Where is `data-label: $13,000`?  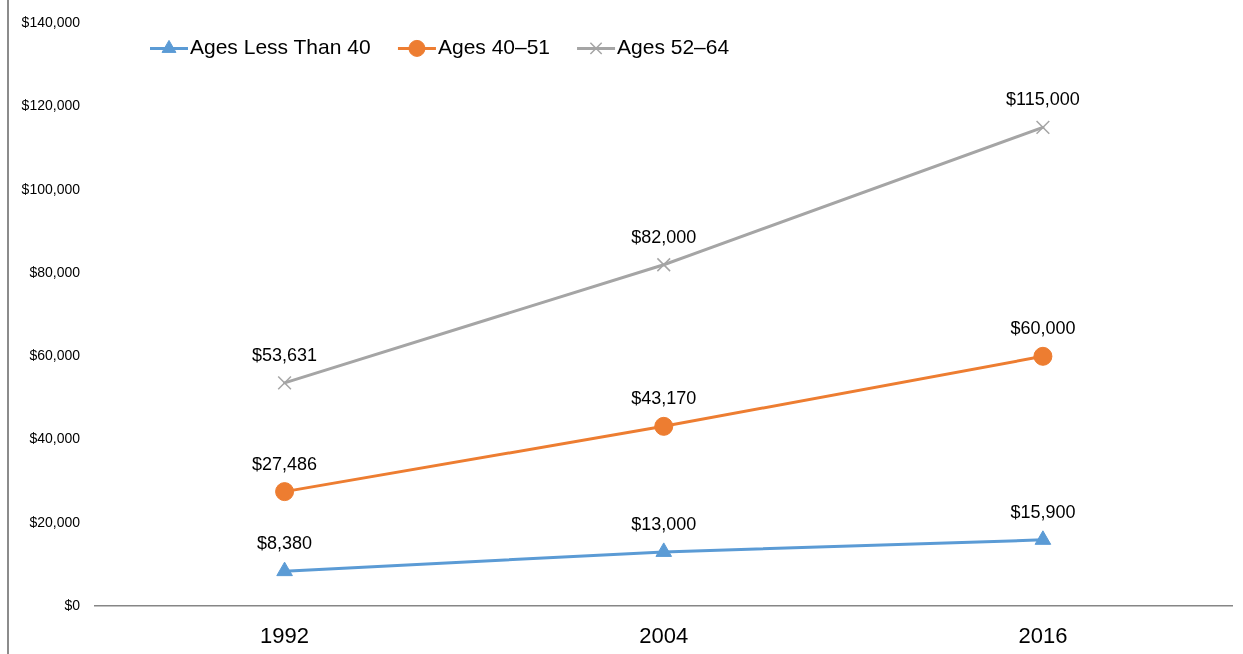
data-label: $13,000 is located at coordinates (664, 523).